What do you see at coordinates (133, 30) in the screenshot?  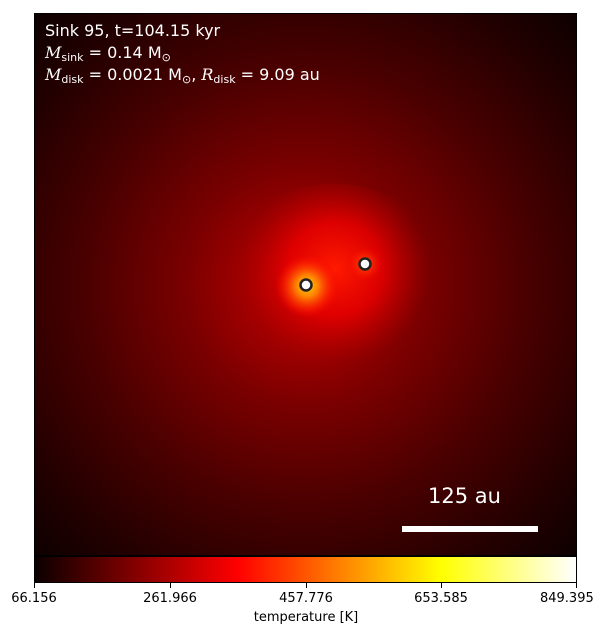 I see `sink-title: Sink 95, t=104.15 kyr` at bounding box center [133, 30].